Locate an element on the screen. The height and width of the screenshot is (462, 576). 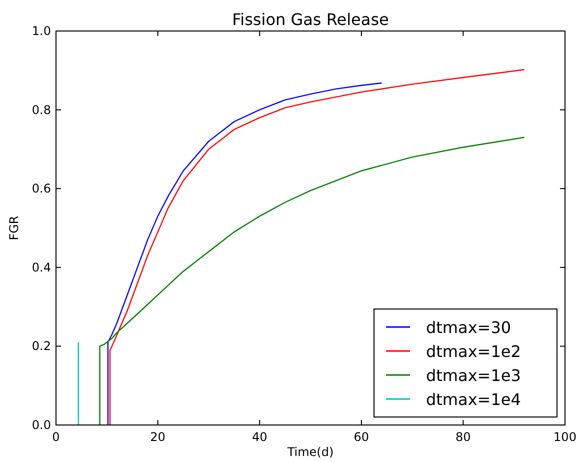
legend-label: dtmax=1e2 is located at coordinates (473, 351).